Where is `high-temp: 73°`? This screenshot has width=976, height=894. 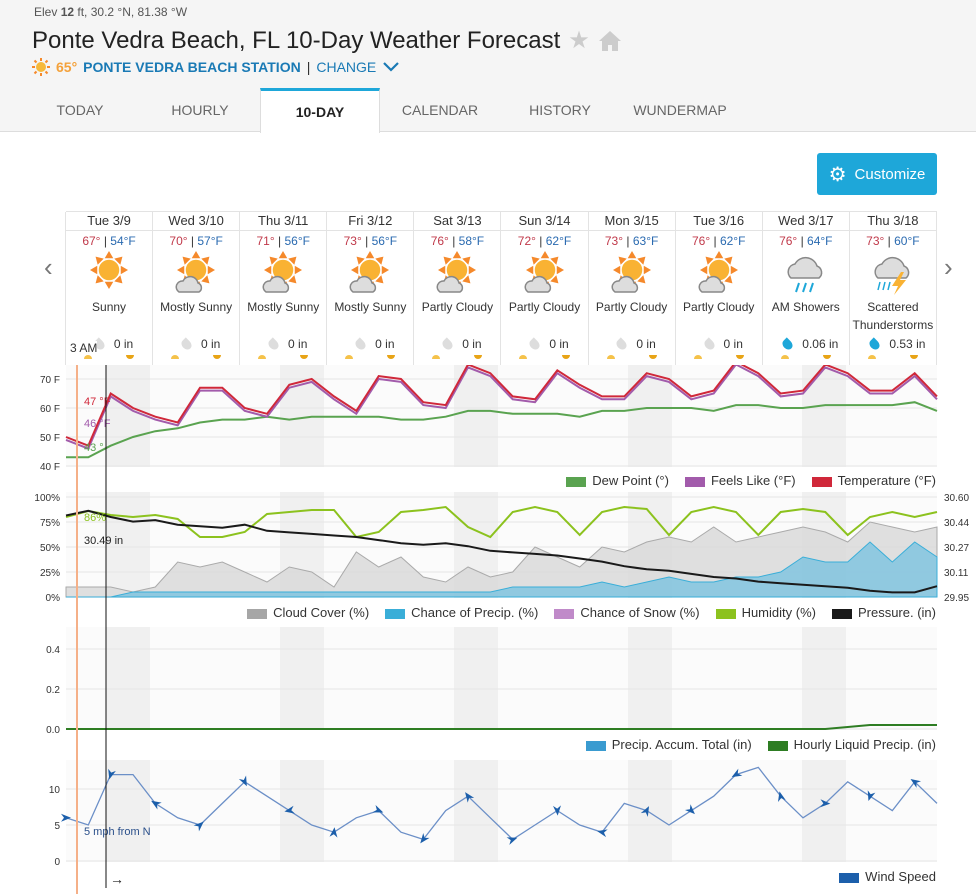 high-temp: 73° is located at coordinates (875, 241).